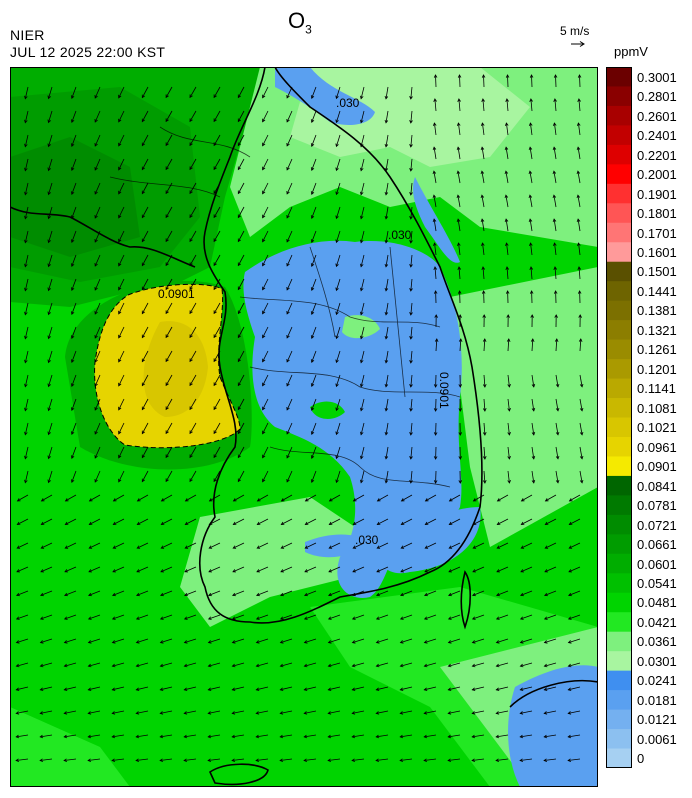 The height and width of the screenshot is (798, 692). I want to click on japan-coast, so click(553, 693).